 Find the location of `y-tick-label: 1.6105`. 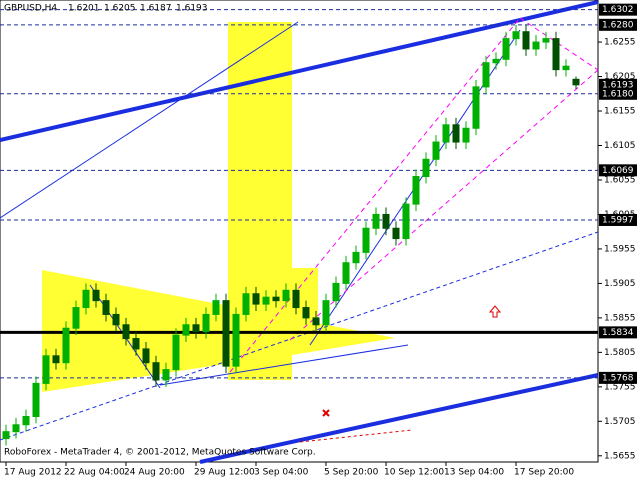

y-tick-label: 1.6105 is located at coordinates (620, 146).